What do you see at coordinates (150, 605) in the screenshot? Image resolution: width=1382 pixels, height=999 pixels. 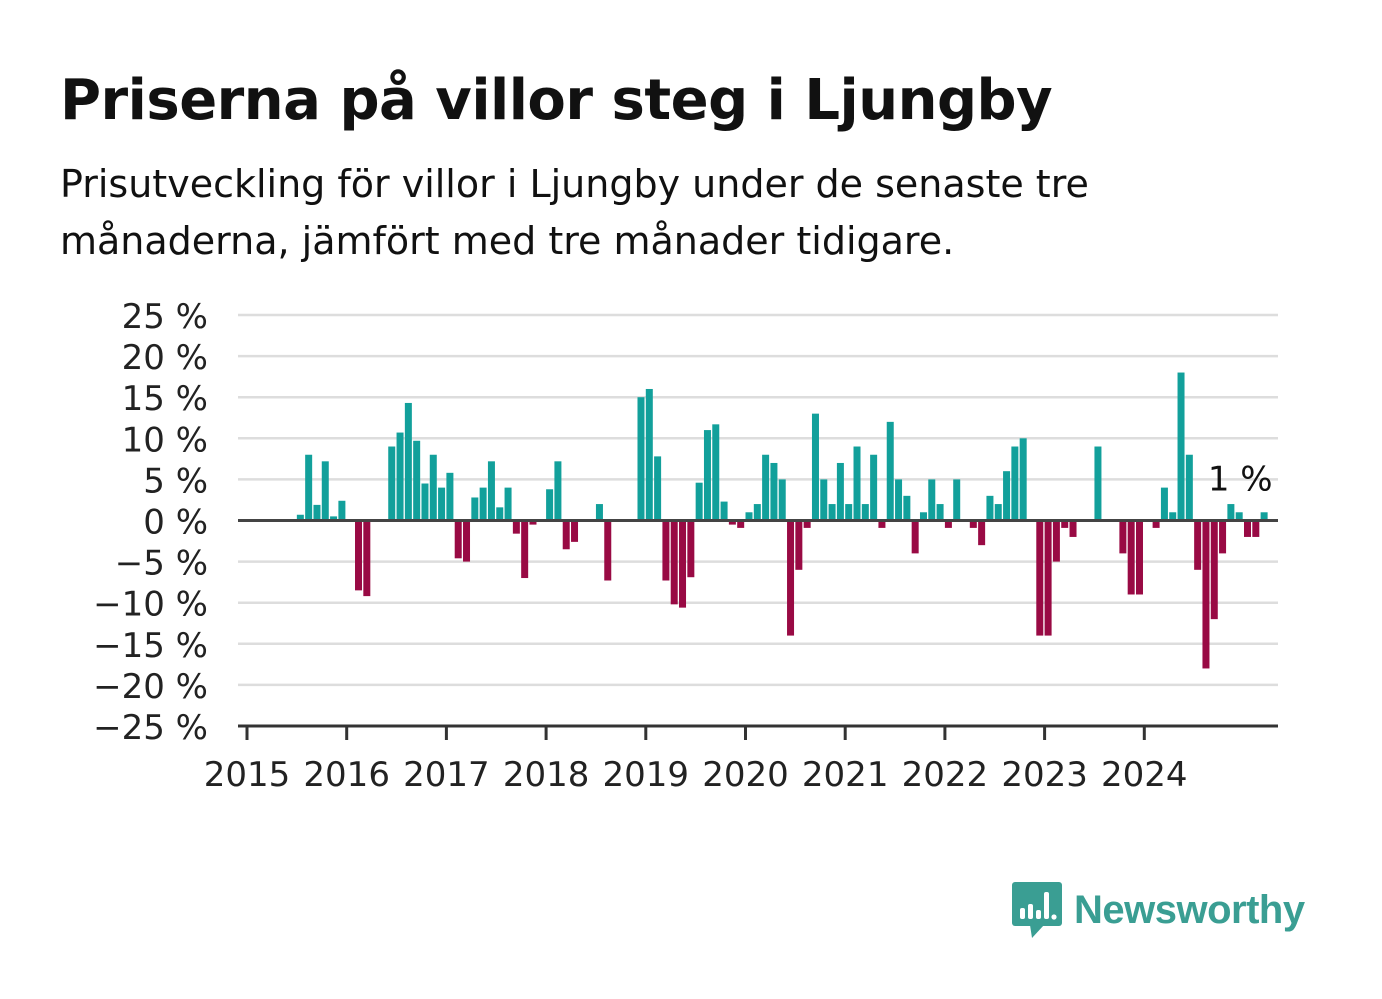 I see `y-tick-label: −10 %` at bounding box center [150, 605].